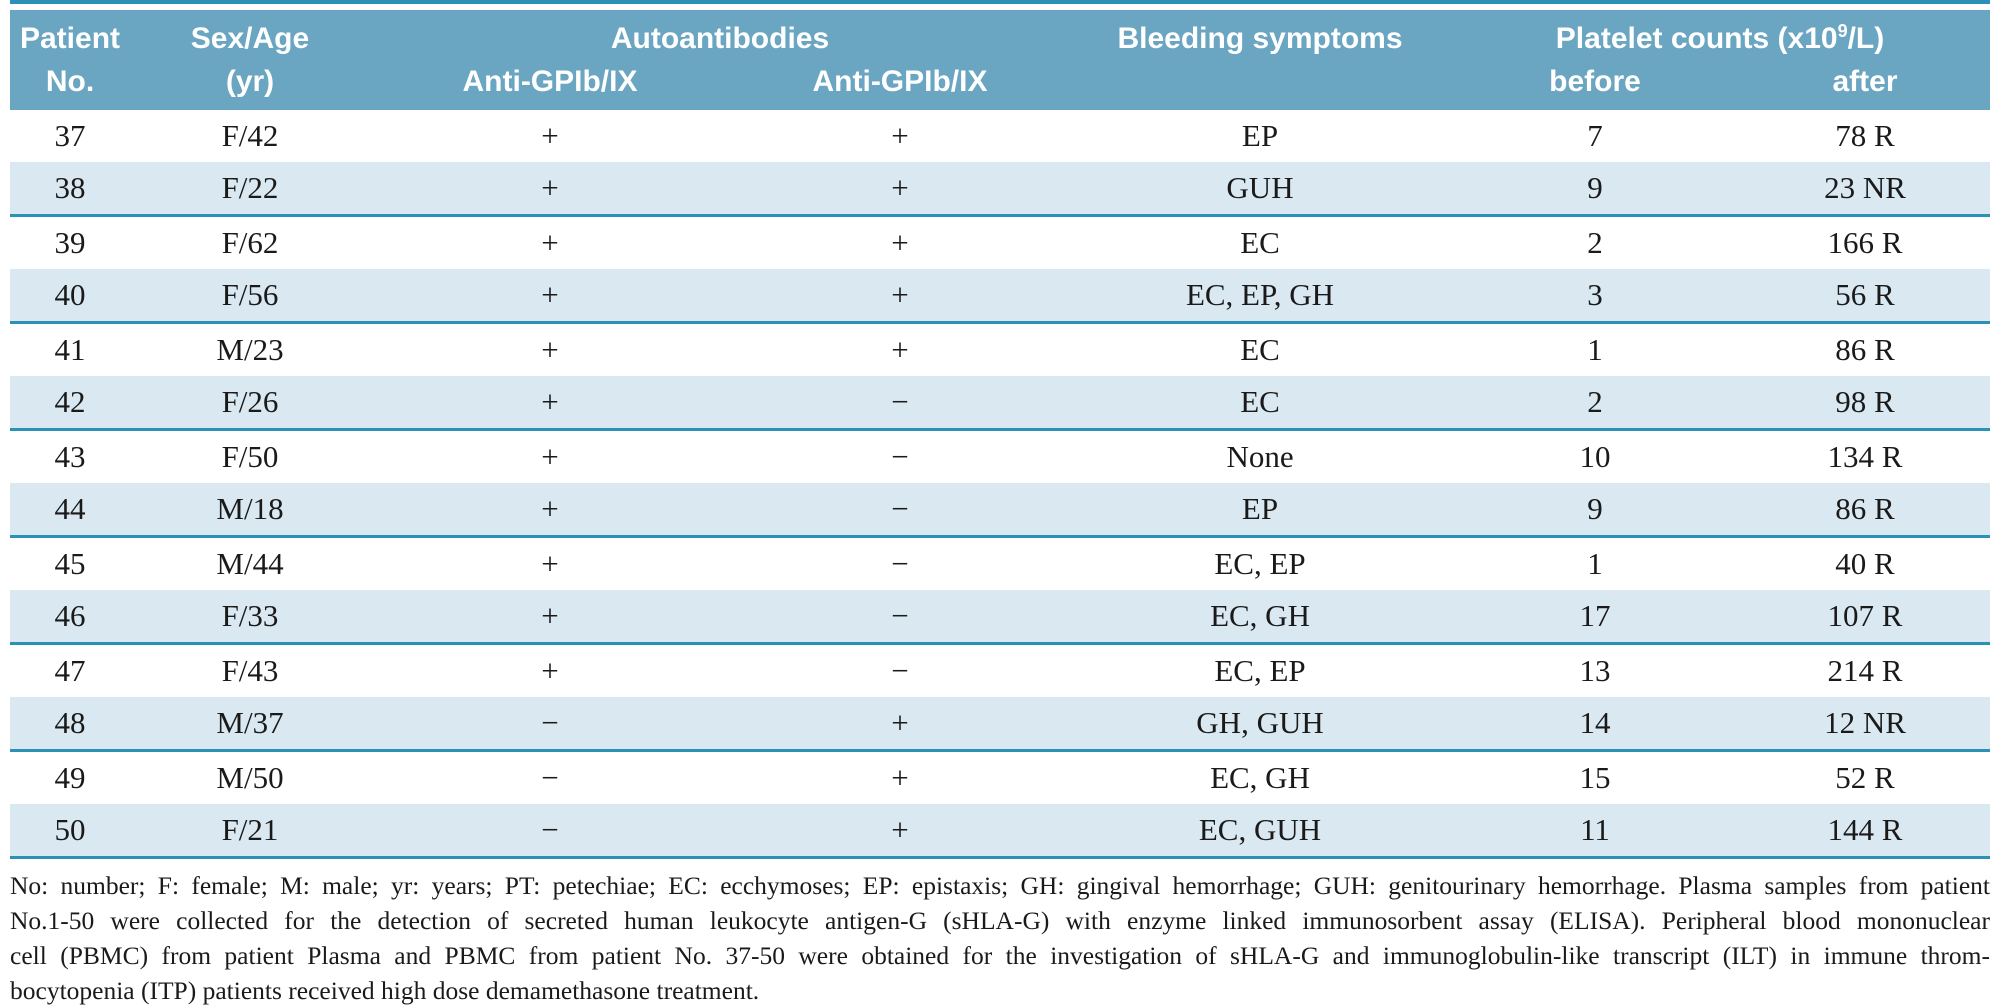  I want to click on platelet-before-cell: 11, so click(1595, 831).